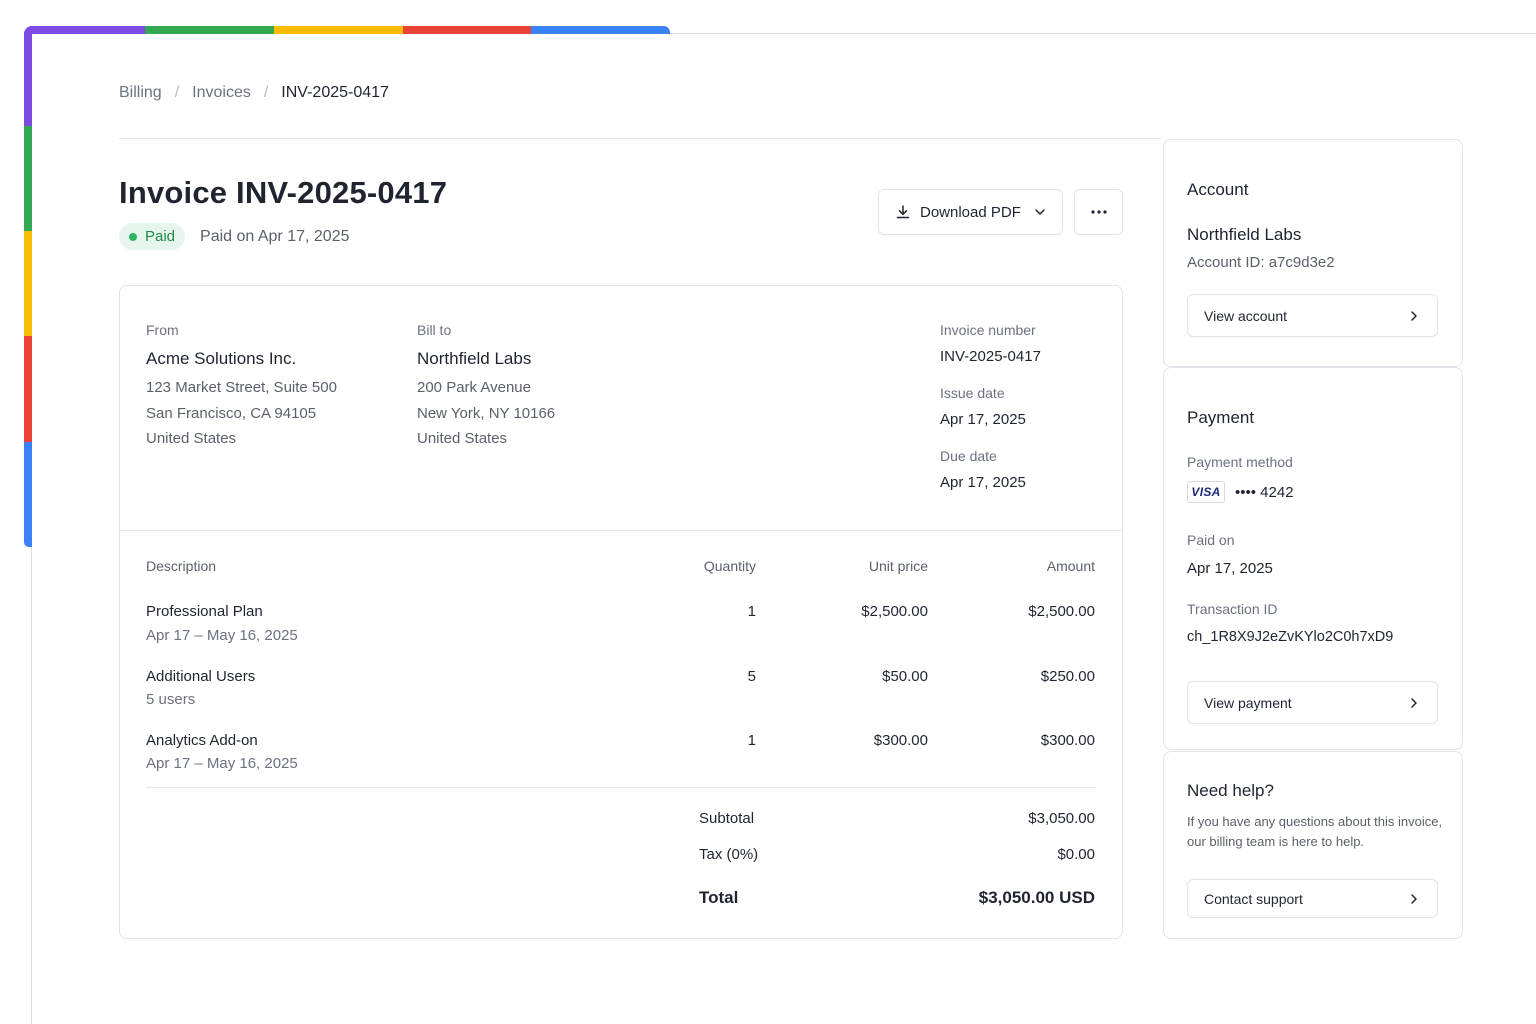 Image resolution: width=1536 pixels, height=1024 pixels. Describe the element at coordinates (1070, 566) in the screenshot. I see `column-header-amount: Amount` at that location.